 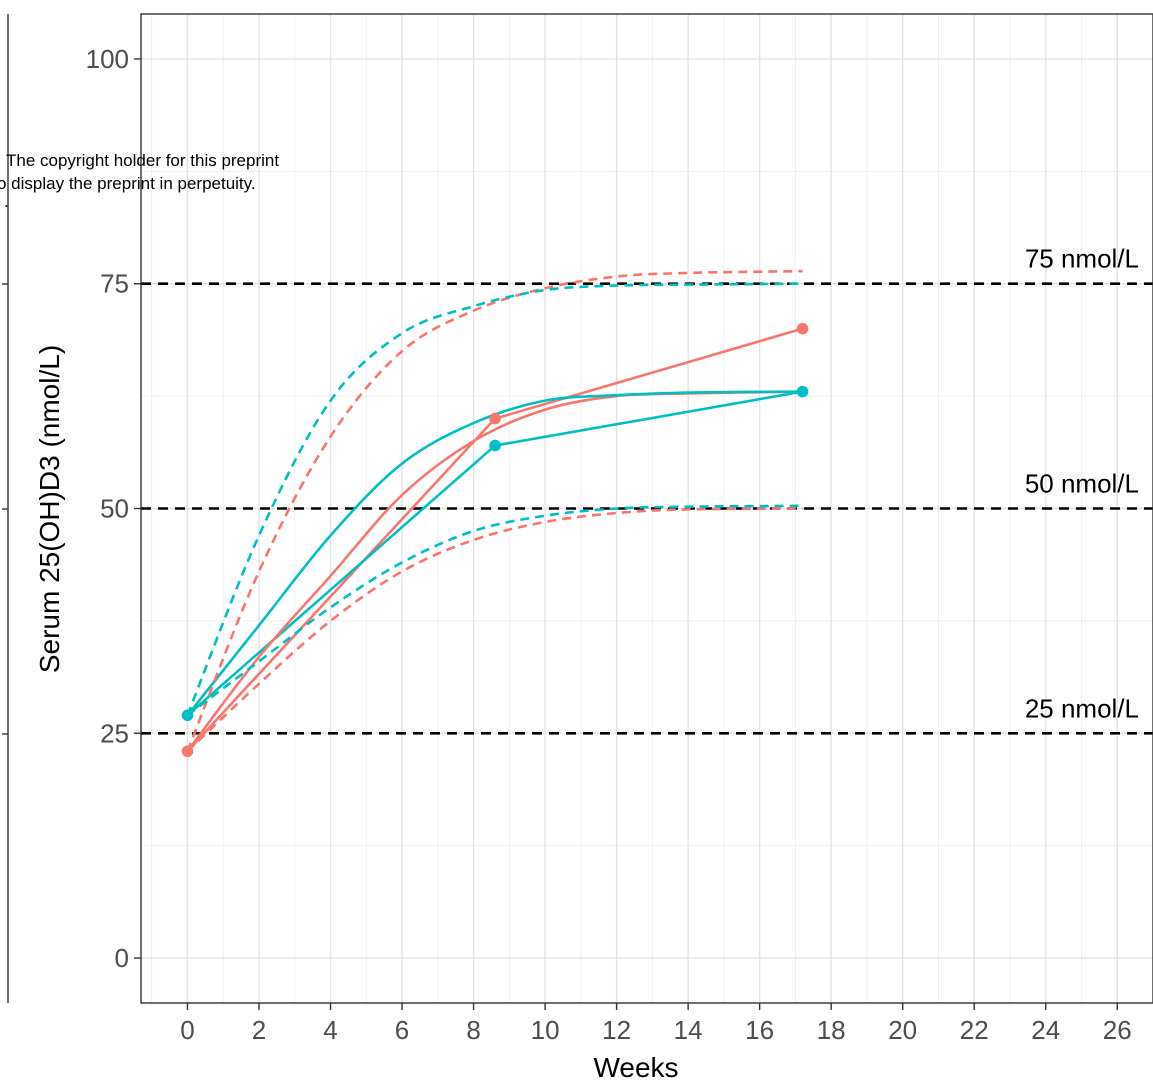 What do you see at coordinates (1082, 484) in the screenshot?
I see `reference-label-50: 50 nmol/L` at bounding box center [1082, 484].